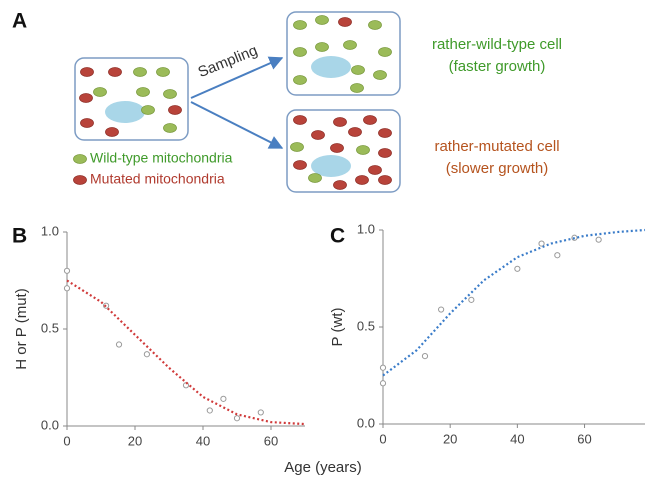 The image size is (647, 482). Describe the element at coordinates (497, 168) in the screenshot. I see `outcome-note: (slower growth)` at that location.